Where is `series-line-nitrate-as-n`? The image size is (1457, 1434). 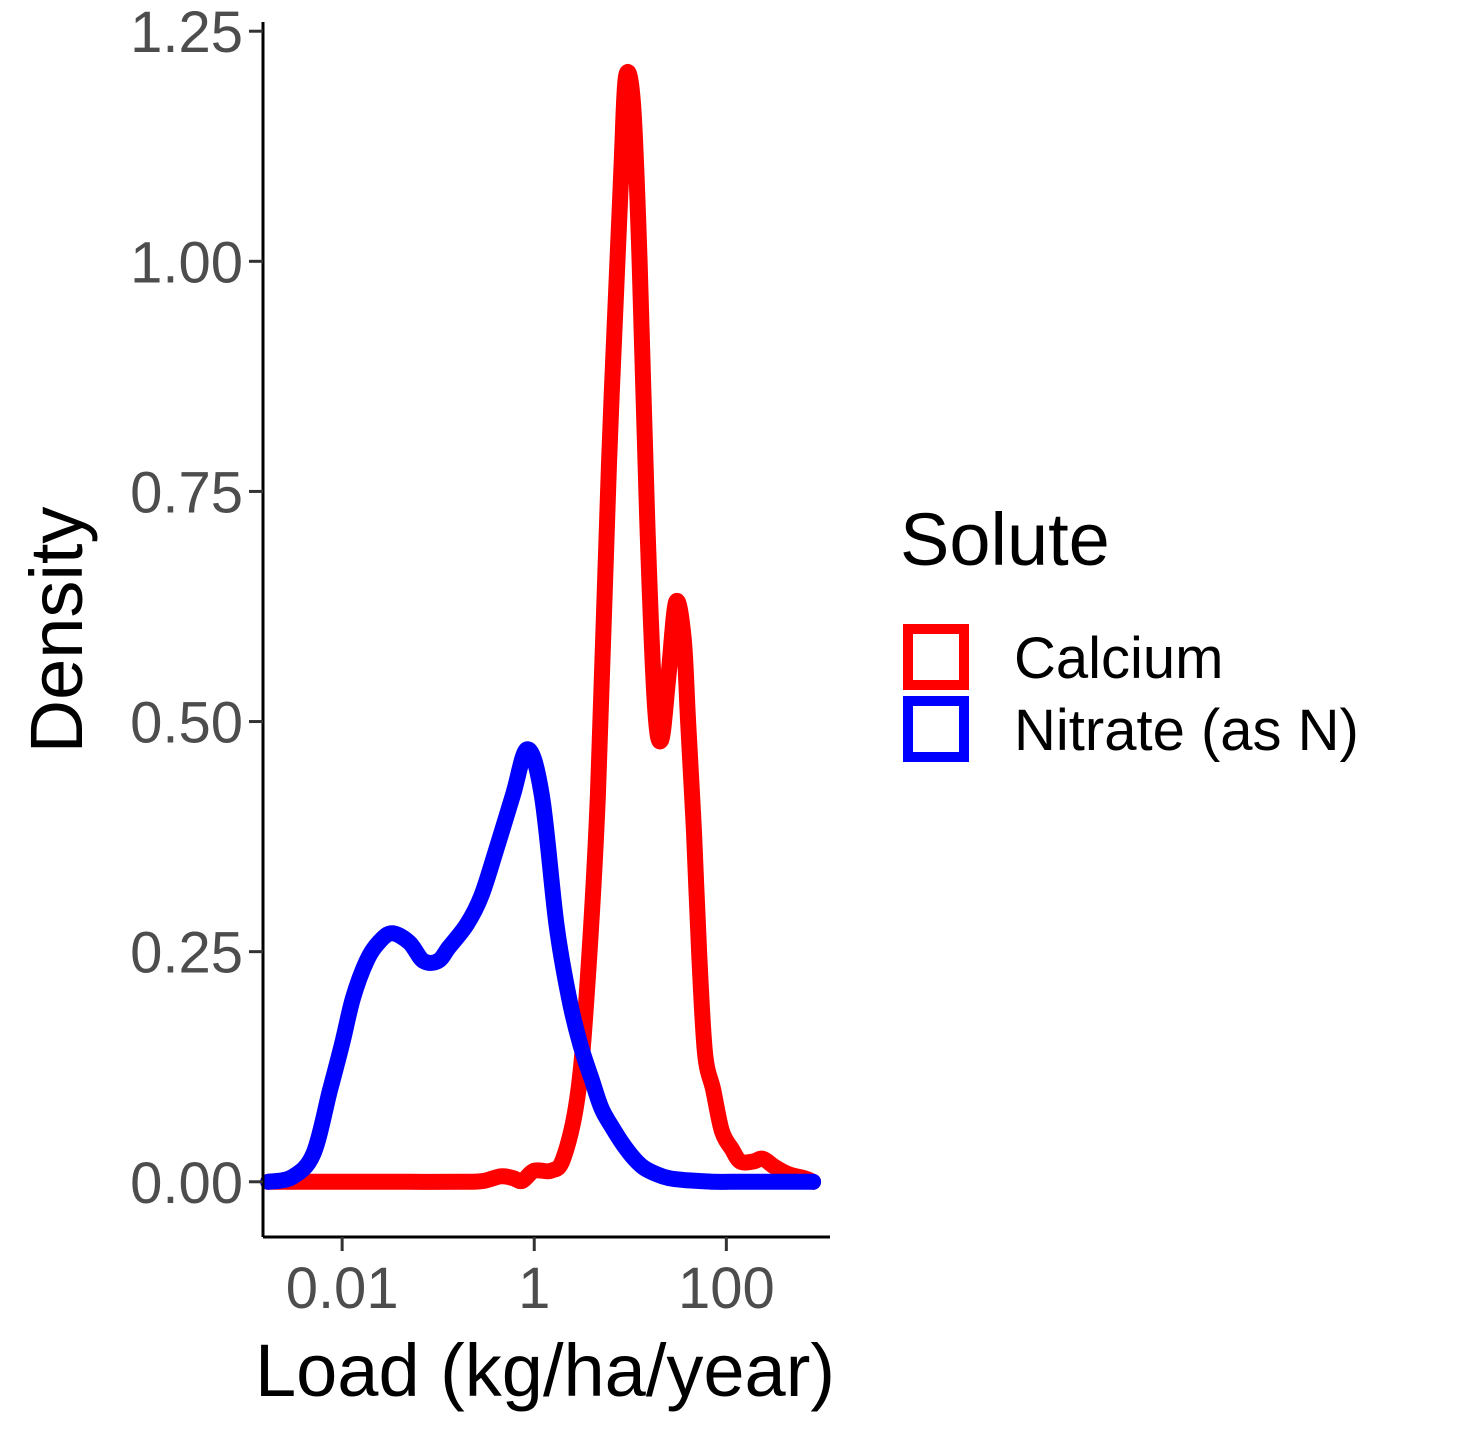
series-line-nitrate-as-n is located at coordinates (541, 965).